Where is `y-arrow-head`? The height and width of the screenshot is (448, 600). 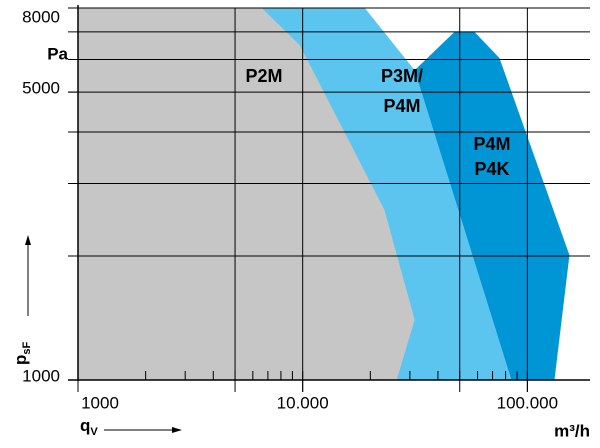 y-arrow-head is located at coordinates (28, 240).